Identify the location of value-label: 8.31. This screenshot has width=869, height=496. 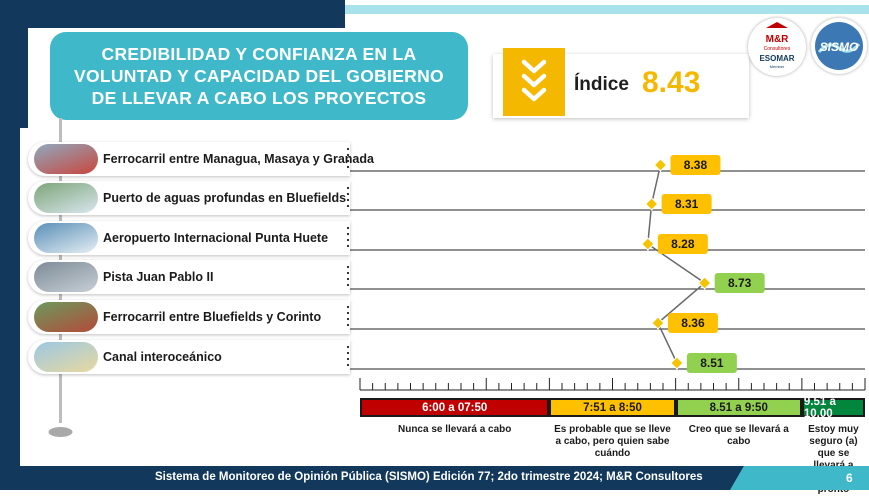
(687, 204).